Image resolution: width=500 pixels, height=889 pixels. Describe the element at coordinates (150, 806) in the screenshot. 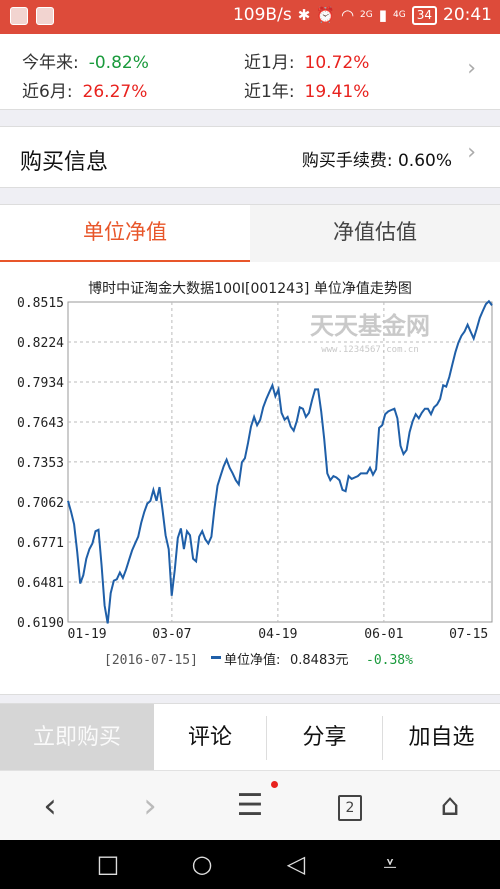

I see `forward-icon: ›` at that location.